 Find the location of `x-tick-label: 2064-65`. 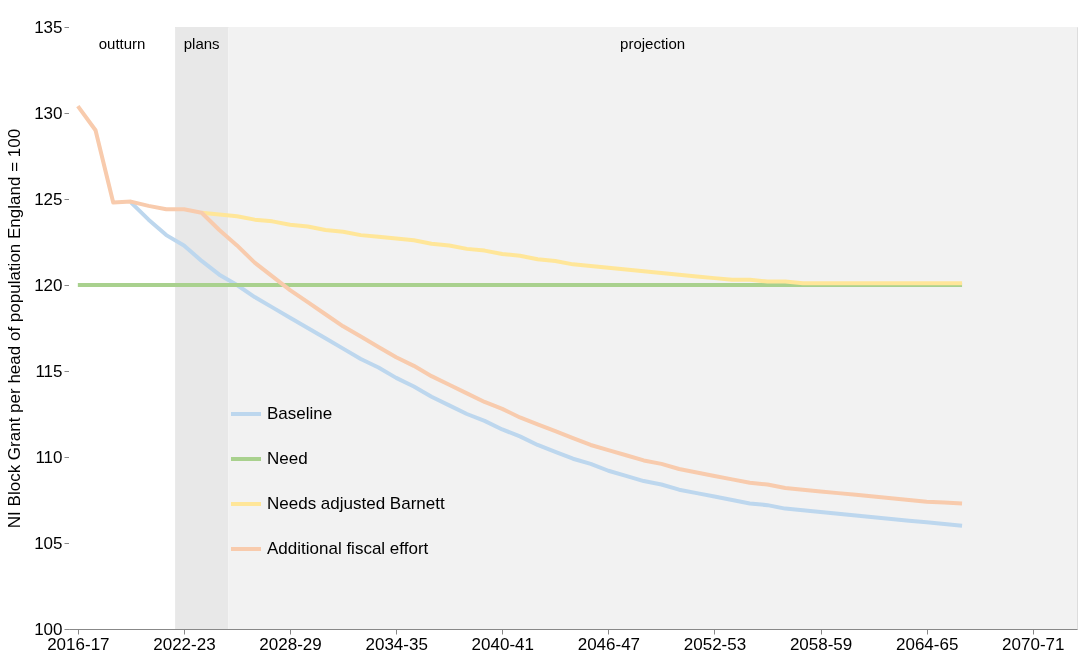

x-tick-label: 2064-65 is located at coordinates (927, 644).